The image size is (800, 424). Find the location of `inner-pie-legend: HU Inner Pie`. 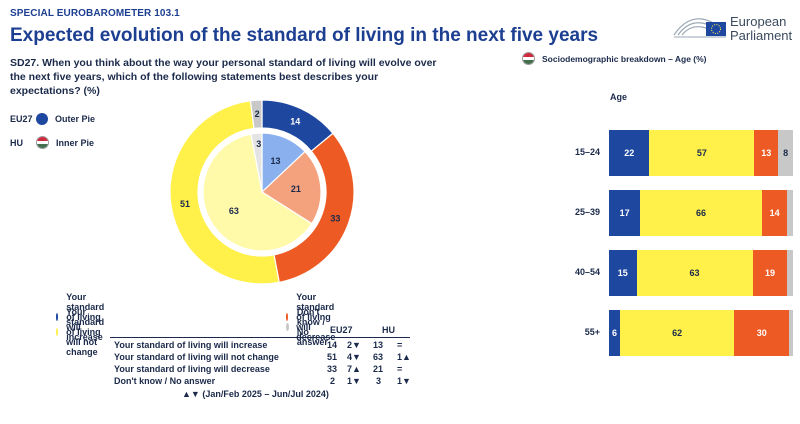

inner-pie-legend: HU Inner Pie is located at coordinates (52, 142).